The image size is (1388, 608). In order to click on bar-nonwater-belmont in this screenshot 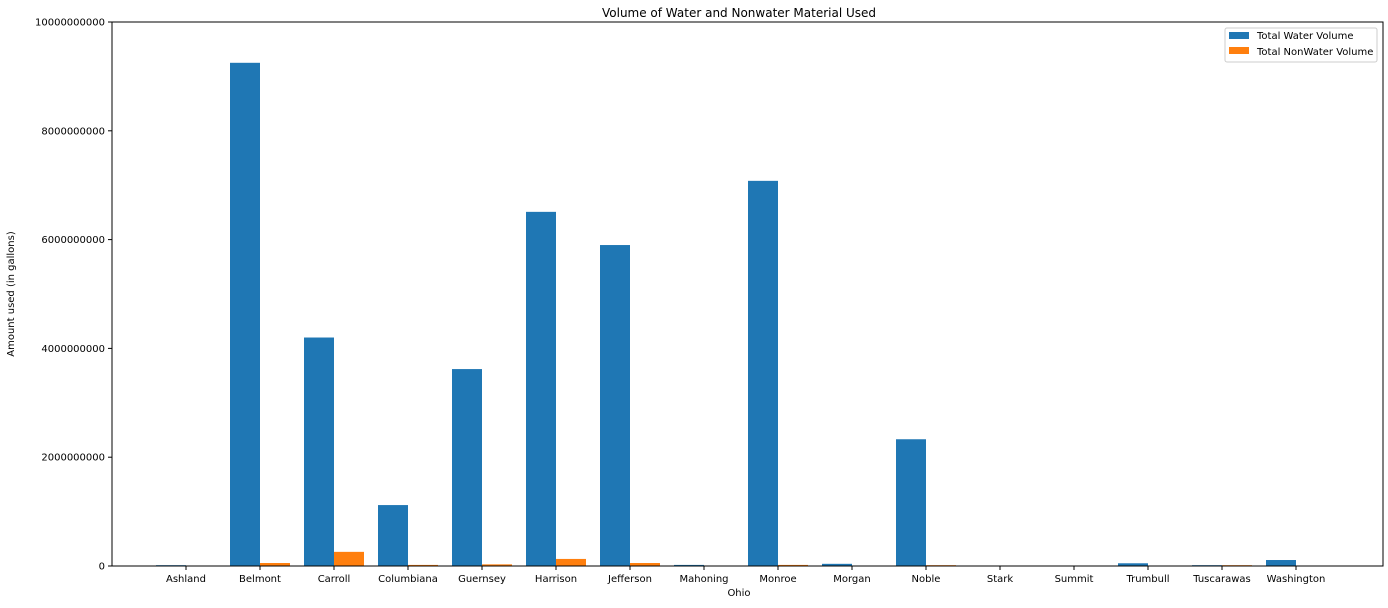, I will do `click(275, 564)`.